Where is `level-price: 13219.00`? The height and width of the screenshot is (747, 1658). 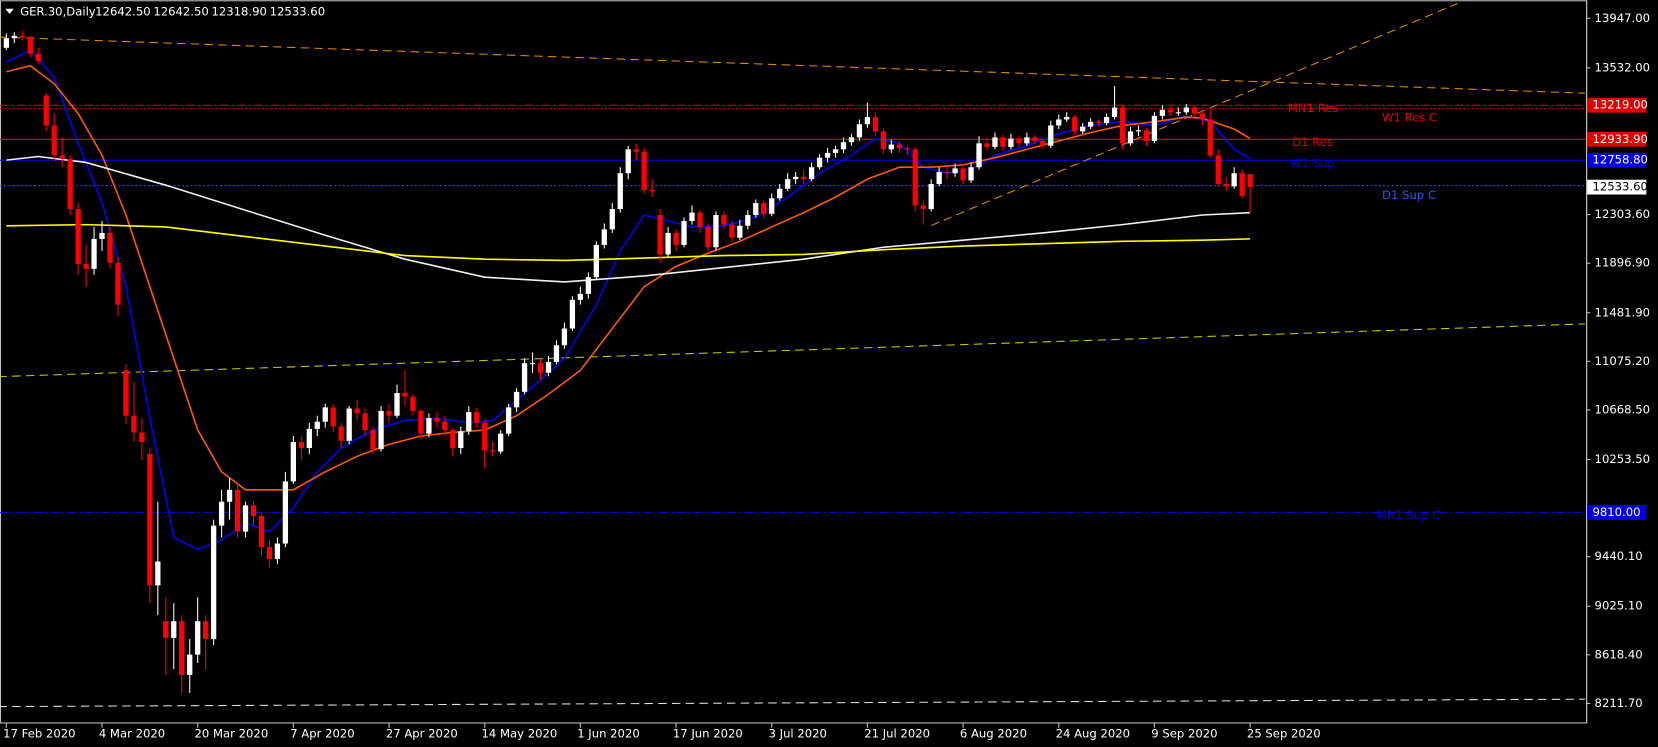 level-price: 13219.00 is located at coordinates (1619, 105).